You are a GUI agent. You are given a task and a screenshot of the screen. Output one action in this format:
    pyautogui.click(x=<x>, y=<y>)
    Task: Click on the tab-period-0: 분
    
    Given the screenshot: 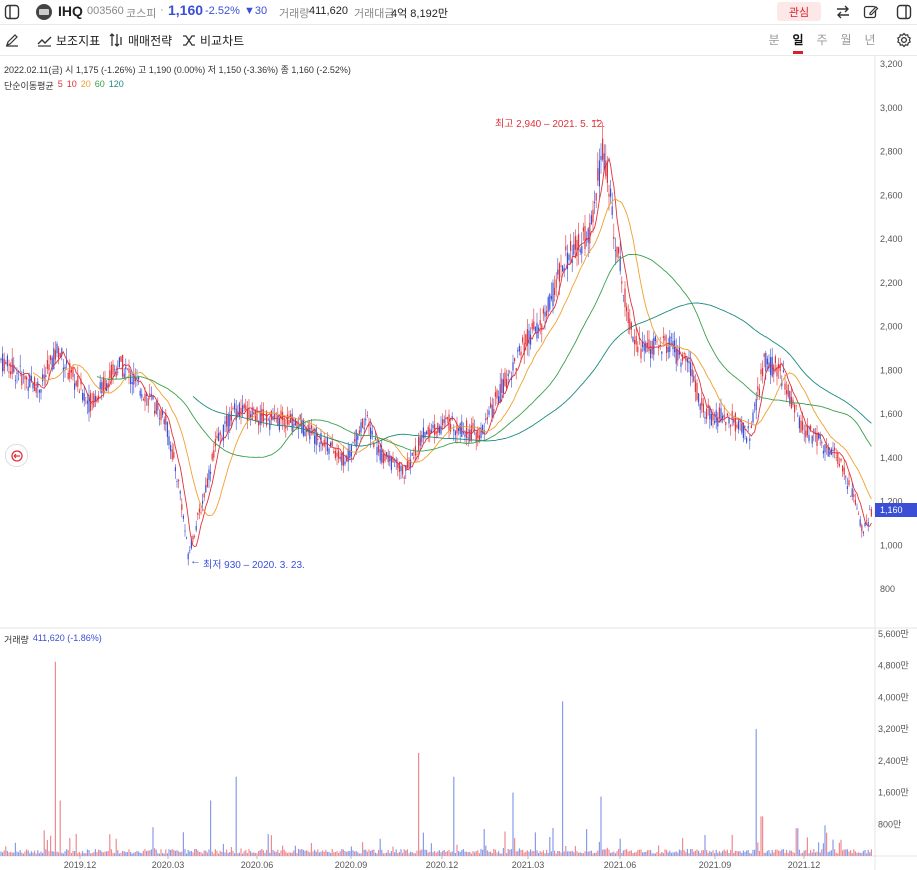 What is the action you would take?
    pyautogui.click(x=774, y=40)
    